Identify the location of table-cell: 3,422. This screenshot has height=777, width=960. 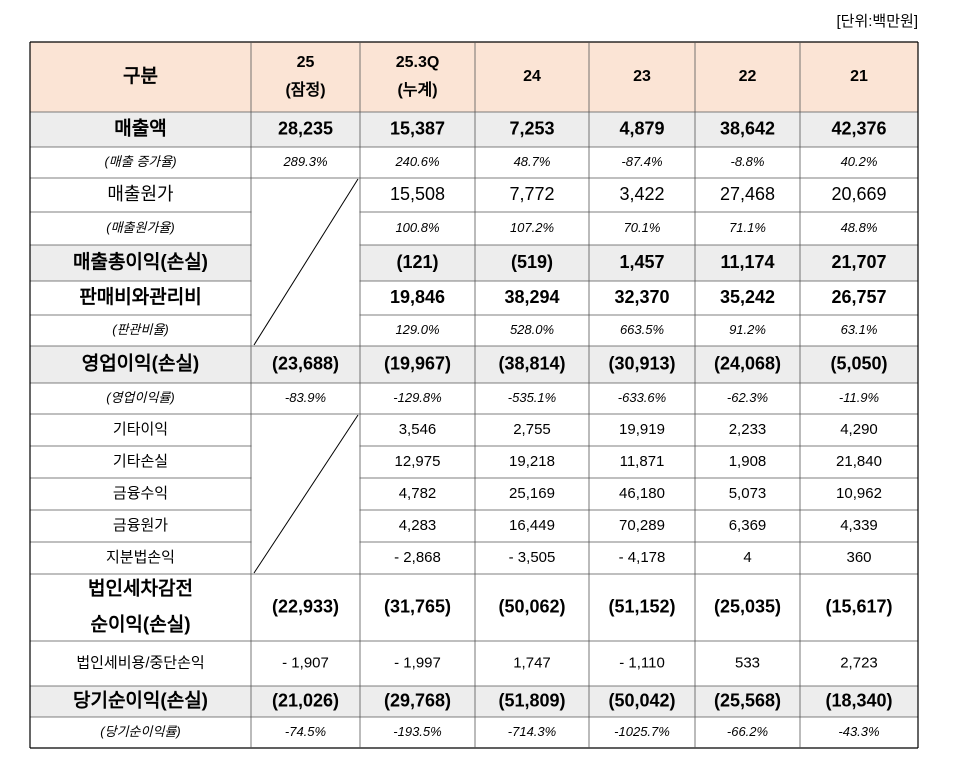
(641, 194).